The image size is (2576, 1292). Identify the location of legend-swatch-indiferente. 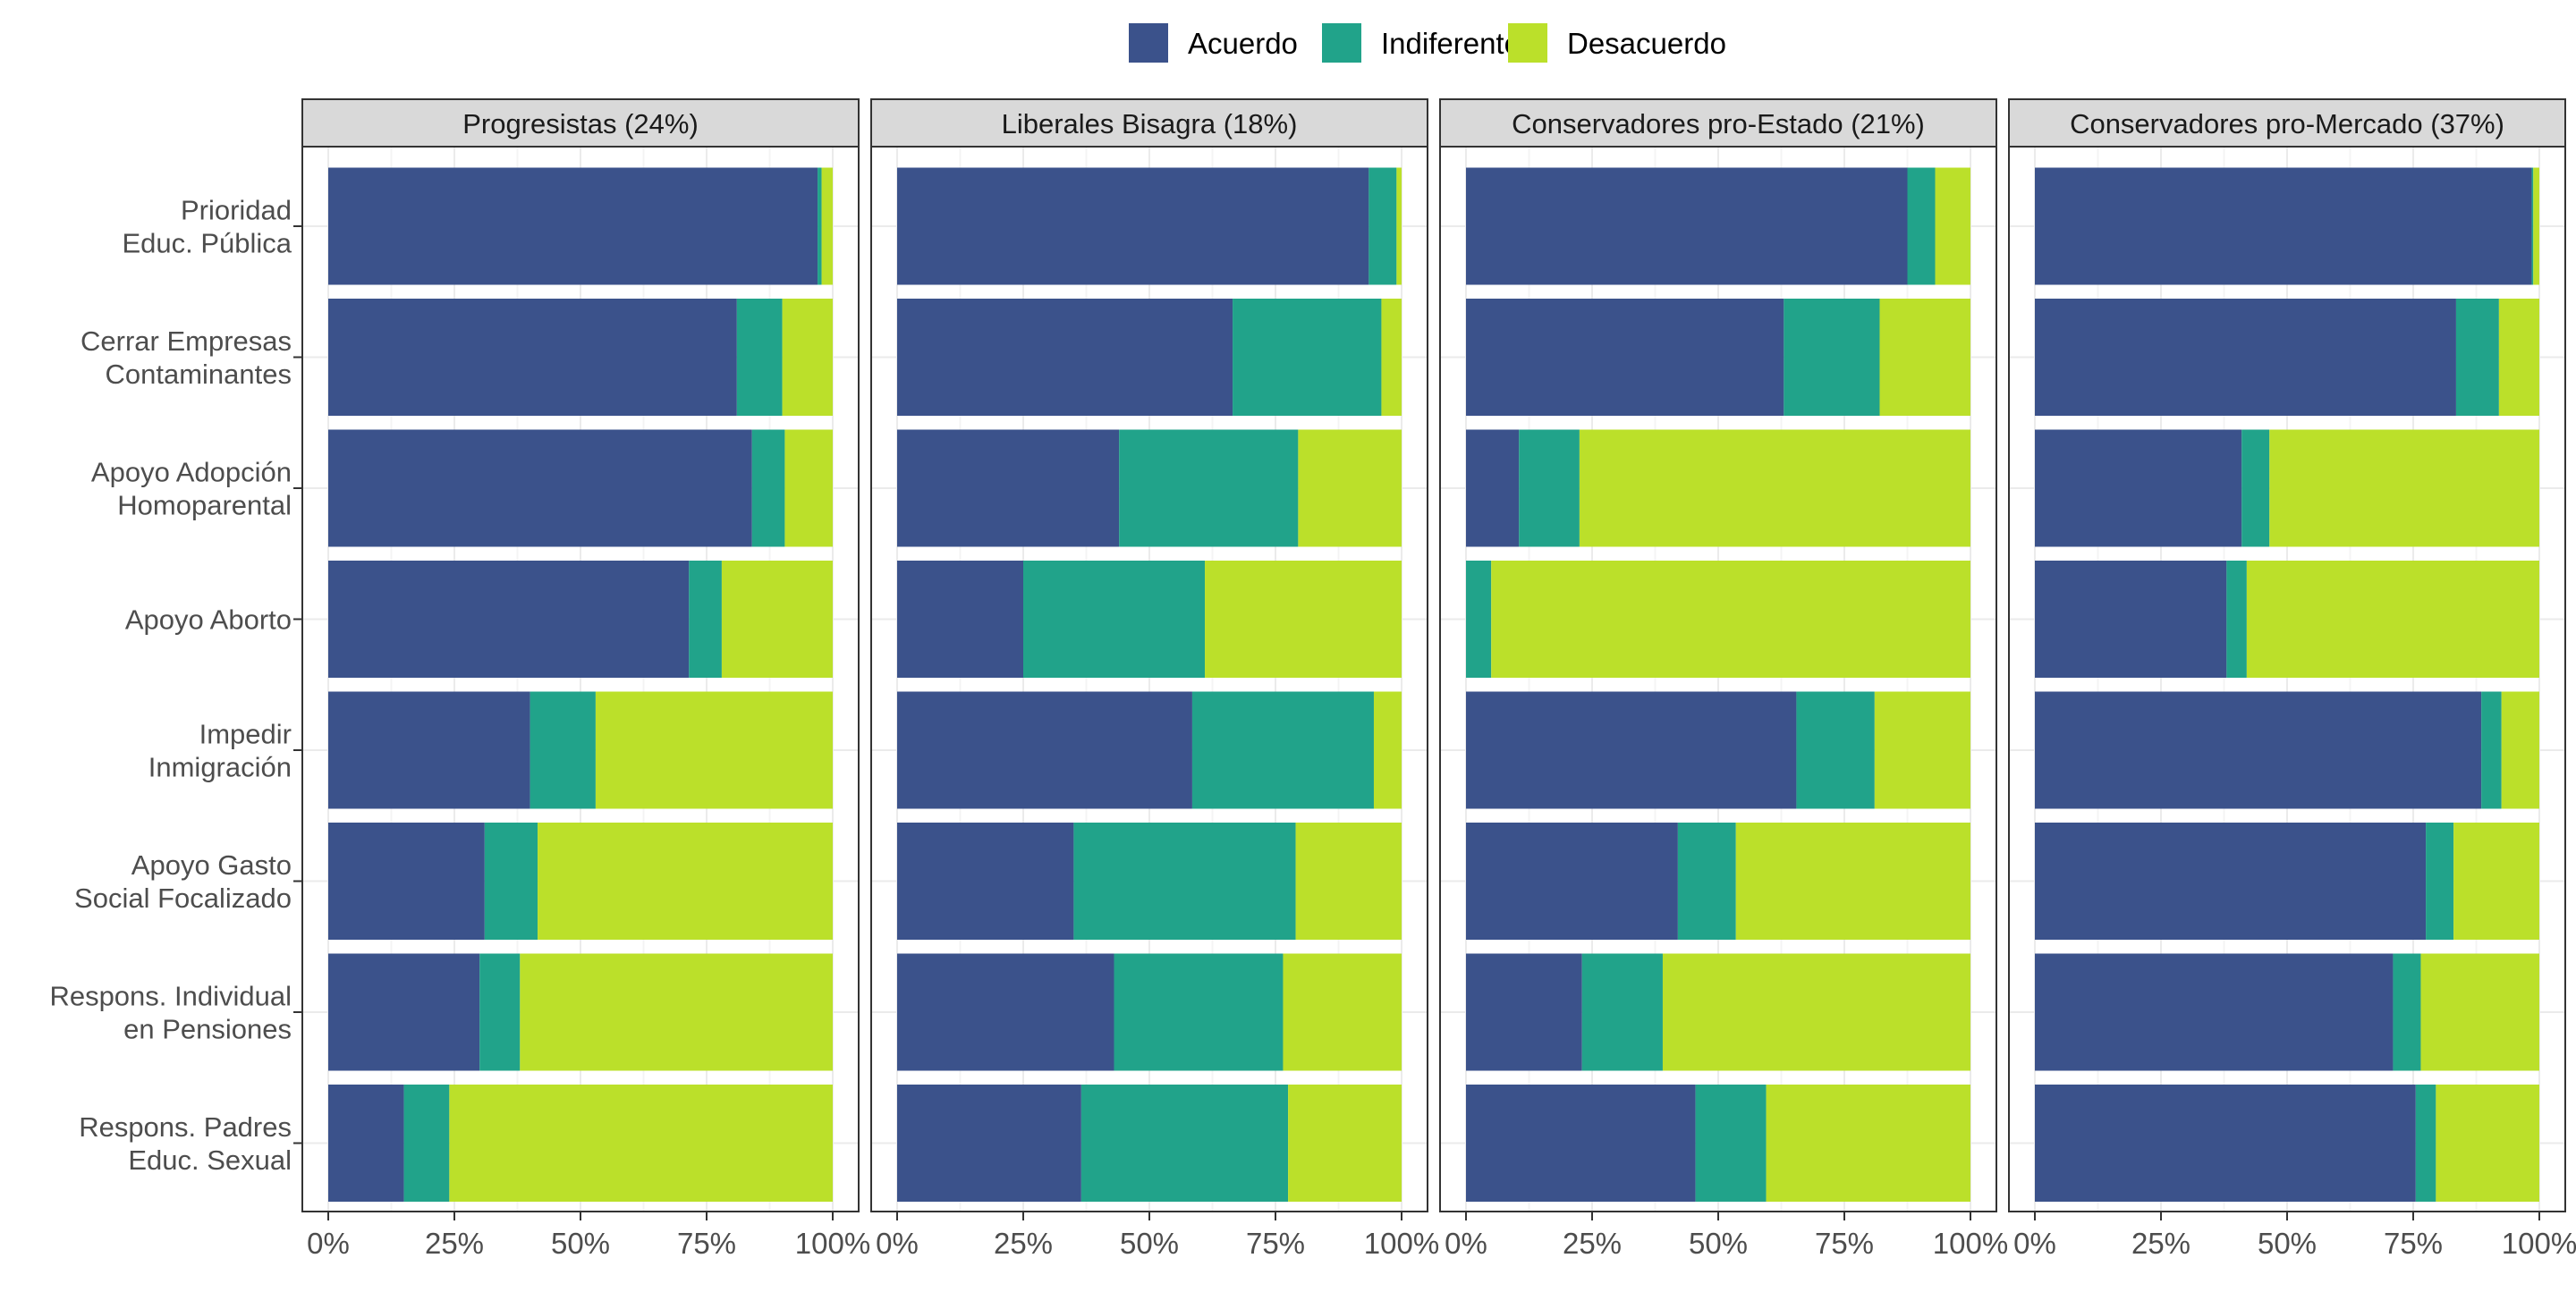
(1341, 43).